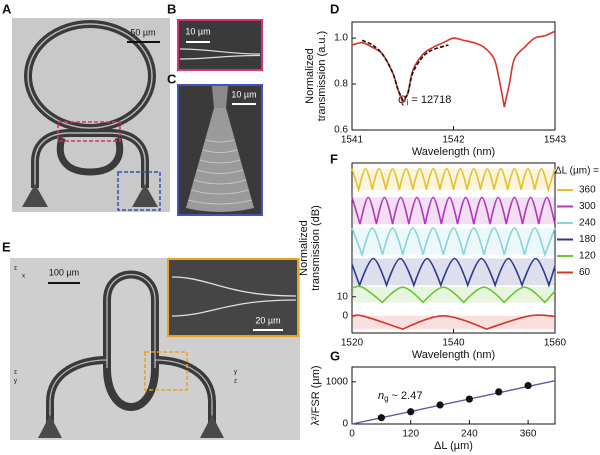 The image size is (600, 455). Describe the element at coordinates (555, 140) in the screenshot. I see `x-tick-label: 1543` at that location.